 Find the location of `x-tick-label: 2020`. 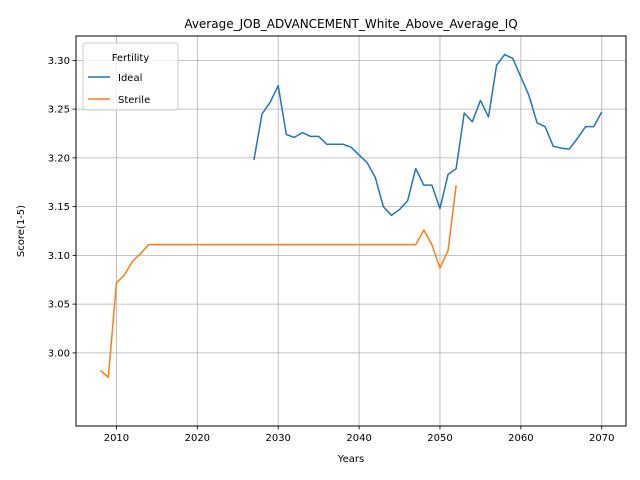

x-tick-label: 2020 is located at coordinates (197, 438).